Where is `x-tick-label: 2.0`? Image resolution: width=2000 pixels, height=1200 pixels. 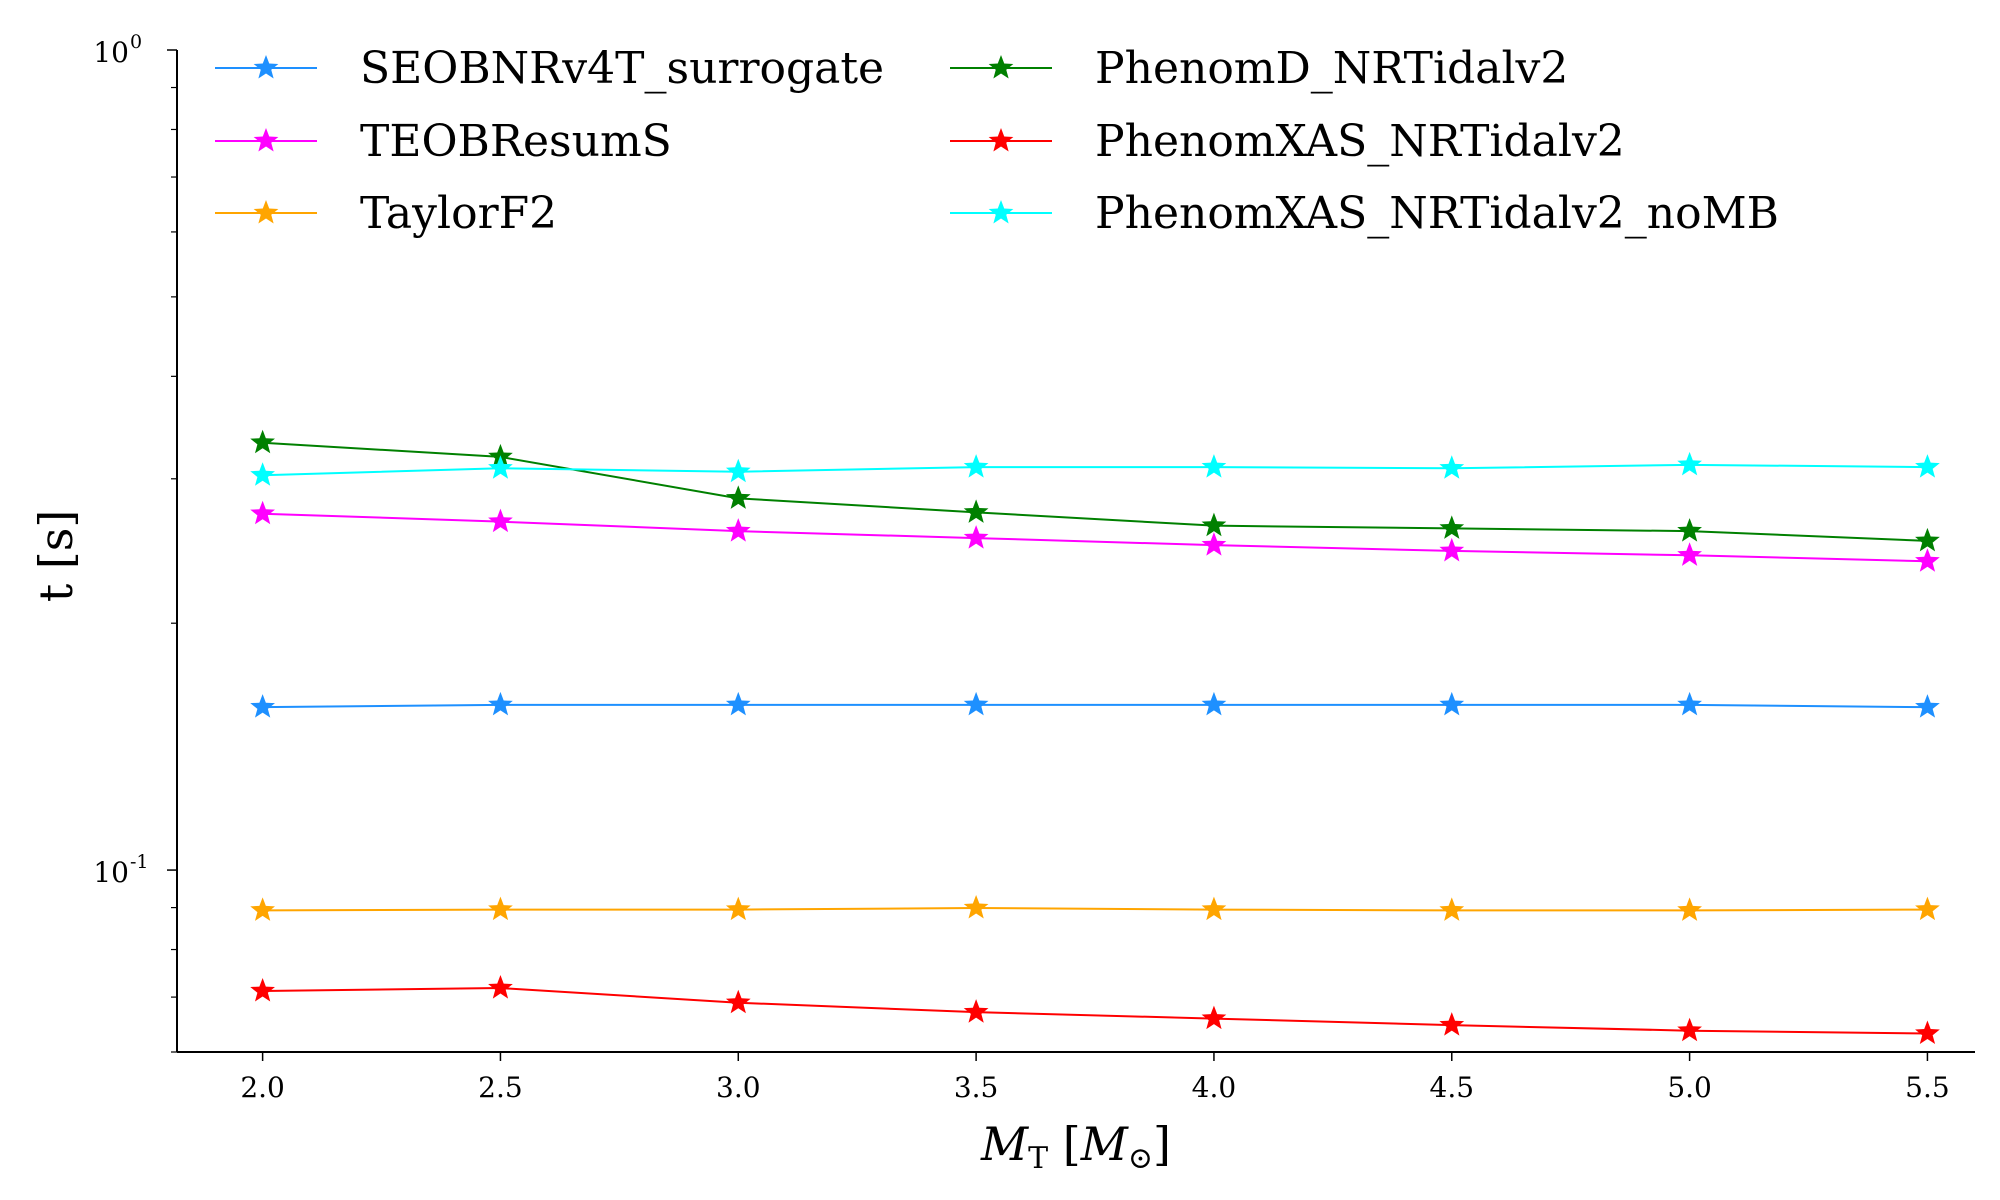 x-tick-label: 2.0 is located at coordinates (262, 1087).